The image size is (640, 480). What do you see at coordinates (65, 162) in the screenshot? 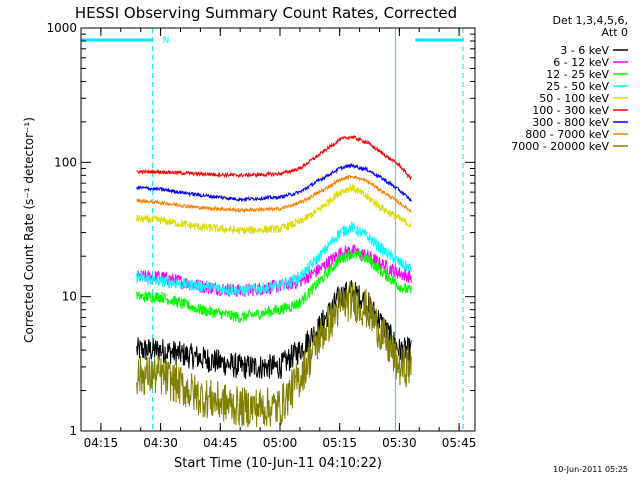
I see `y-tick-label-2: 100` at bounding box center [65, 162].